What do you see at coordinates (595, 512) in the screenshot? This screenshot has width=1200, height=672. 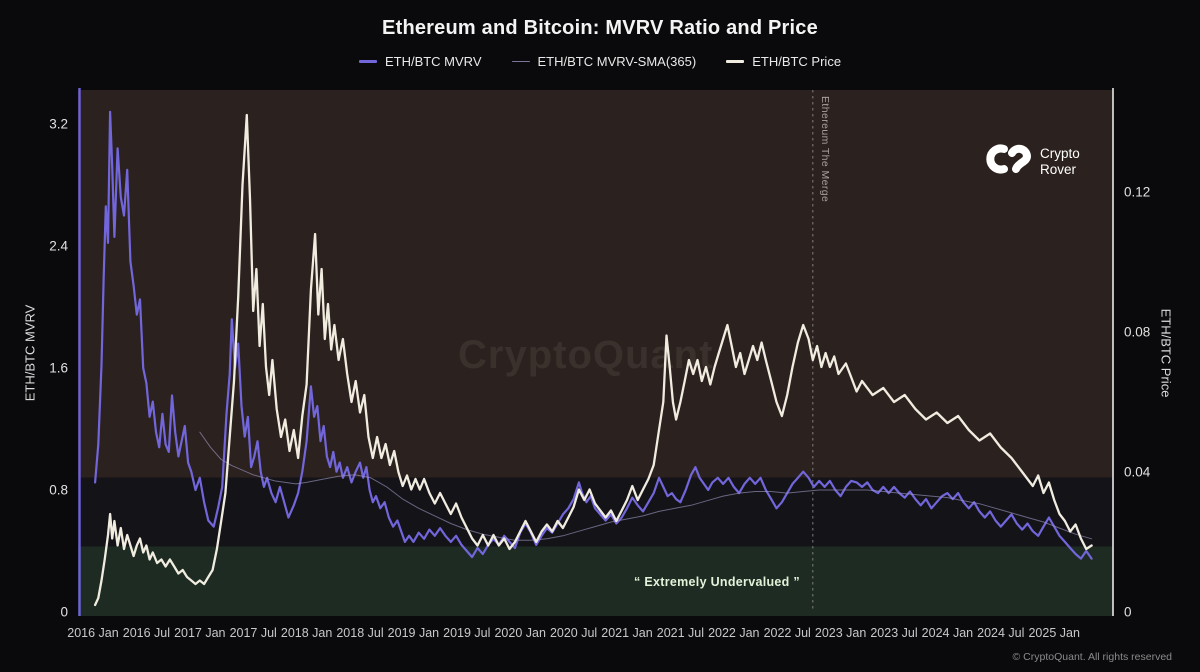 I see `neutral-region` at bounding box center [595, 512].